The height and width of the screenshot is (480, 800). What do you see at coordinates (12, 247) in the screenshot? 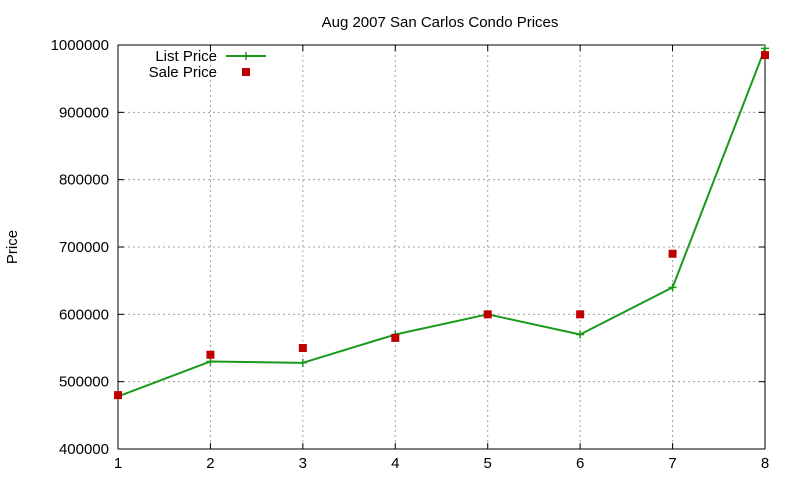
I see `y-axis-label: Price` at bounding box center [12, 247].